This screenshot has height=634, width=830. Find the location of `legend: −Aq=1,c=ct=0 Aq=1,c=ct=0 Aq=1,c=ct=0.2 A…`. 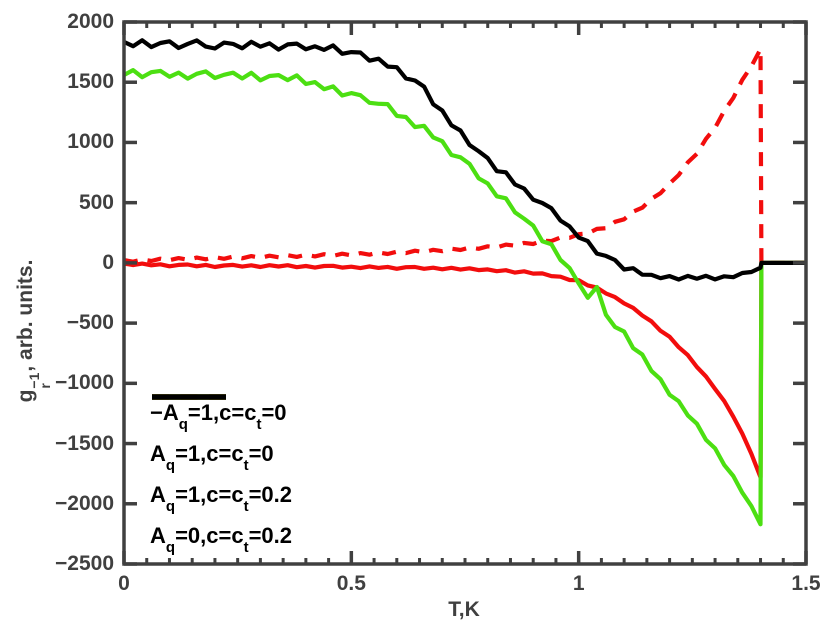

legend: −Aq=1,c=ct=0 Aq=1,c=ct=0 Aq=1,c=ct=0.2 A… is located at coordinates (221, 474).